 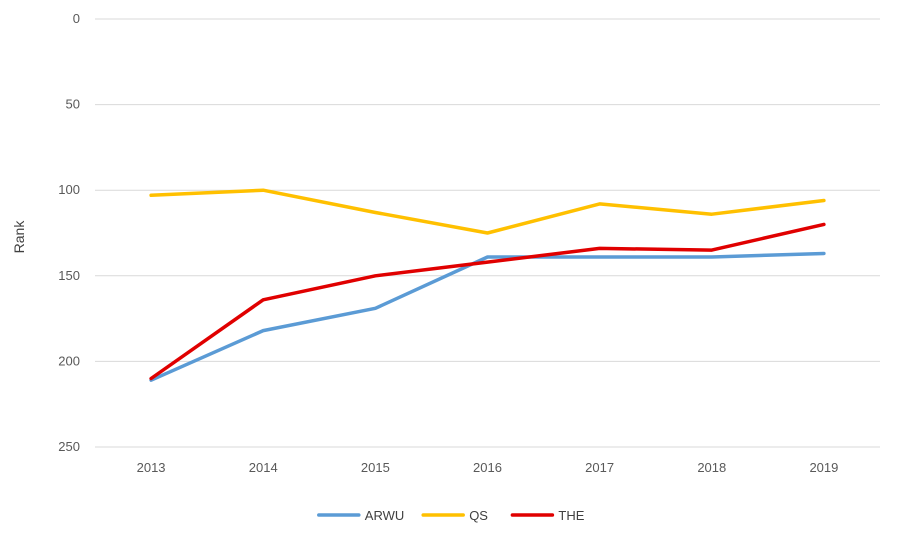 What do you see at coordinates (478, 515) in the screenshot?
I see `legend-label-qs: QS` at bounding box center [478, 515].